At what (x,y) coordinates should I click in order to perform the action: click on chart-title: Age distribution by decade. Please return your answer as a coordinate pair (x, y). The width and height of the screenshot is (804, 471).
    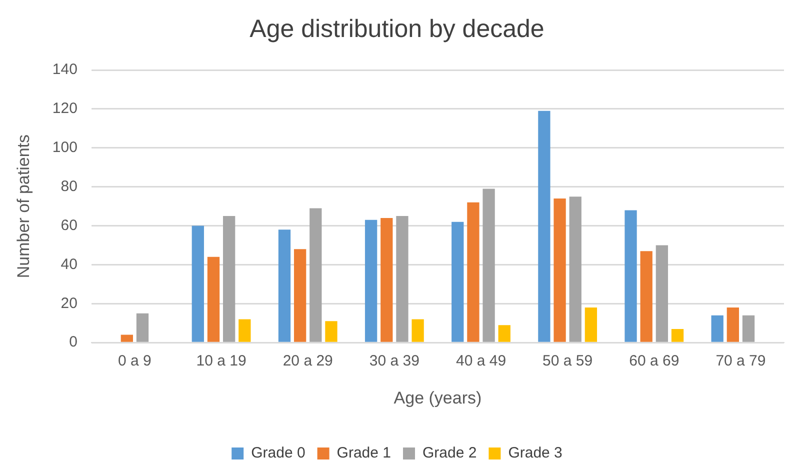
    Looking at the image, I should click on (397, 28).